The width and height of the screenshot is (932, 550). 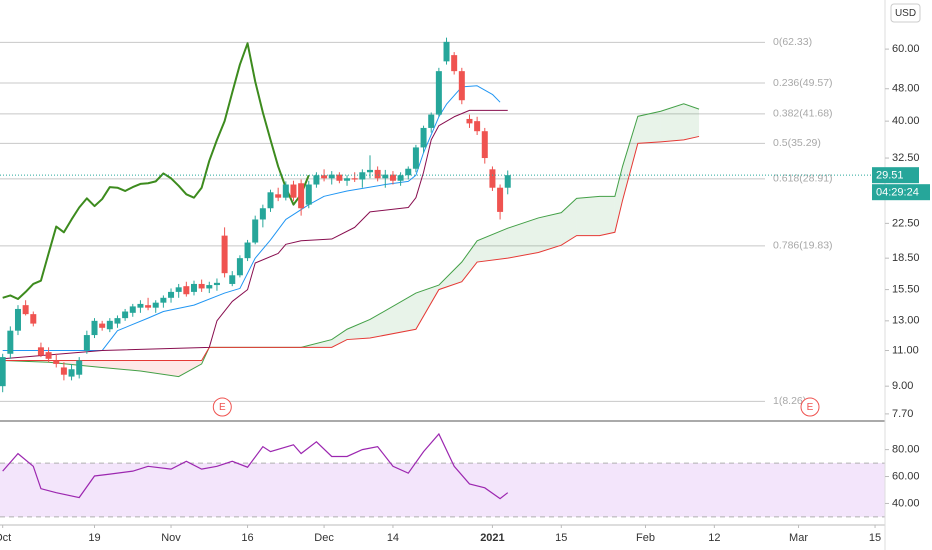 I want to click on x-tick-label: 16, so click(x=247, y=538).